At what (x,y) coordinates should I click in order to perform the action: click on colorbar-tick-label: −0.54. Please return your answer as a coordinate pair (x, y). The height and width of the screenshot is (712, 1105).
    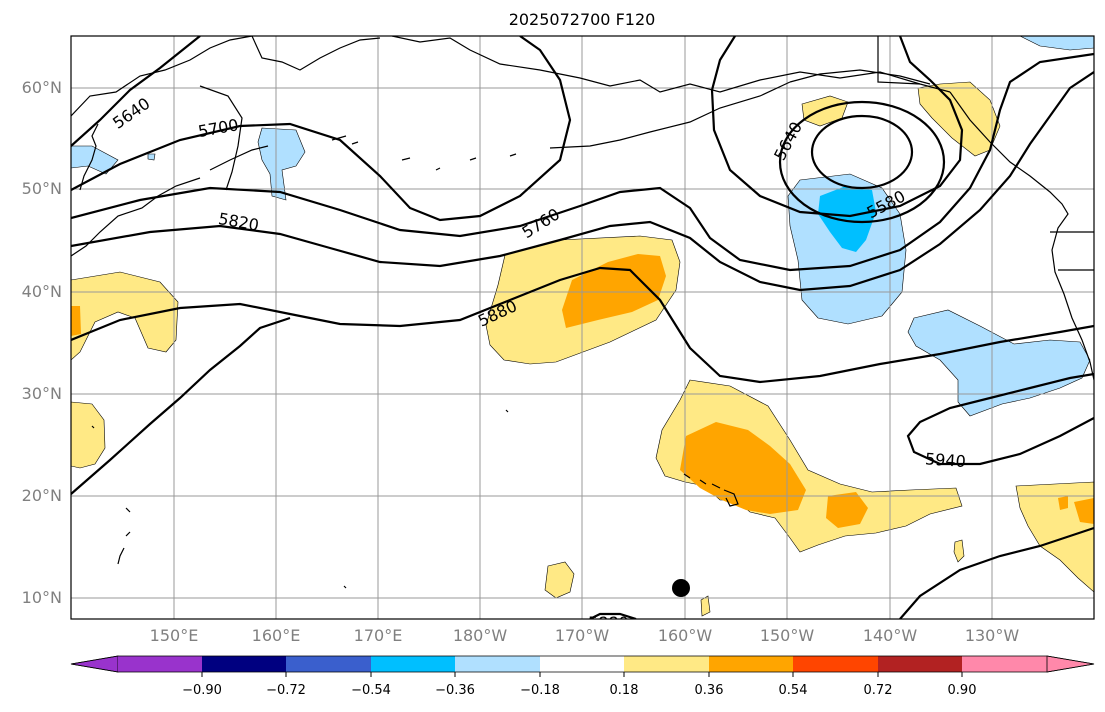
    Looking at the image, I should click on (371, 690).